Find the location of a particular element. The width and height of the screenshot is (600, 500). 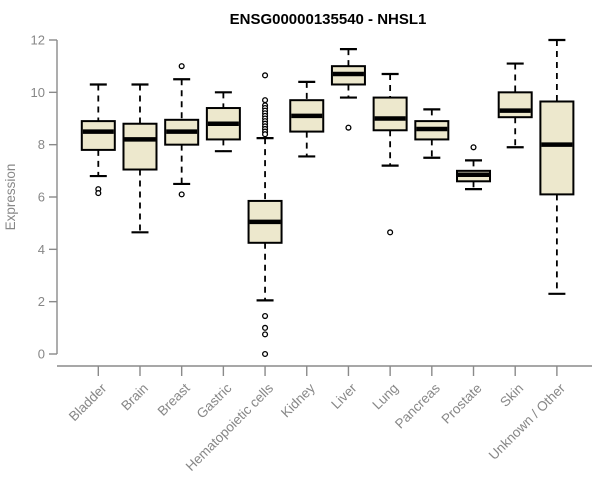

y-tick-label: 12 is located at coordinates (38, 40).